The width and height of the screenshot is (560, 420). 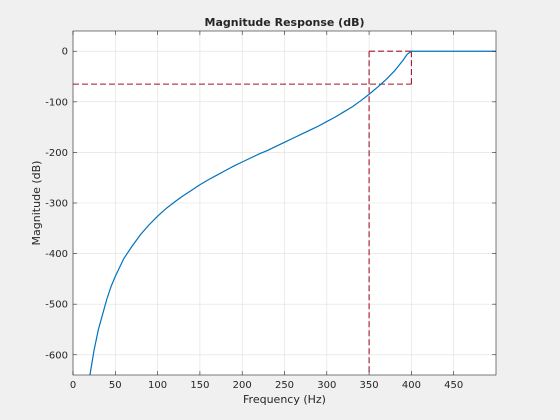 What do you see at coordinates (73, 385) in the screenshot?
I see `x-tick-label: 0` at bounding box center [73, 385].